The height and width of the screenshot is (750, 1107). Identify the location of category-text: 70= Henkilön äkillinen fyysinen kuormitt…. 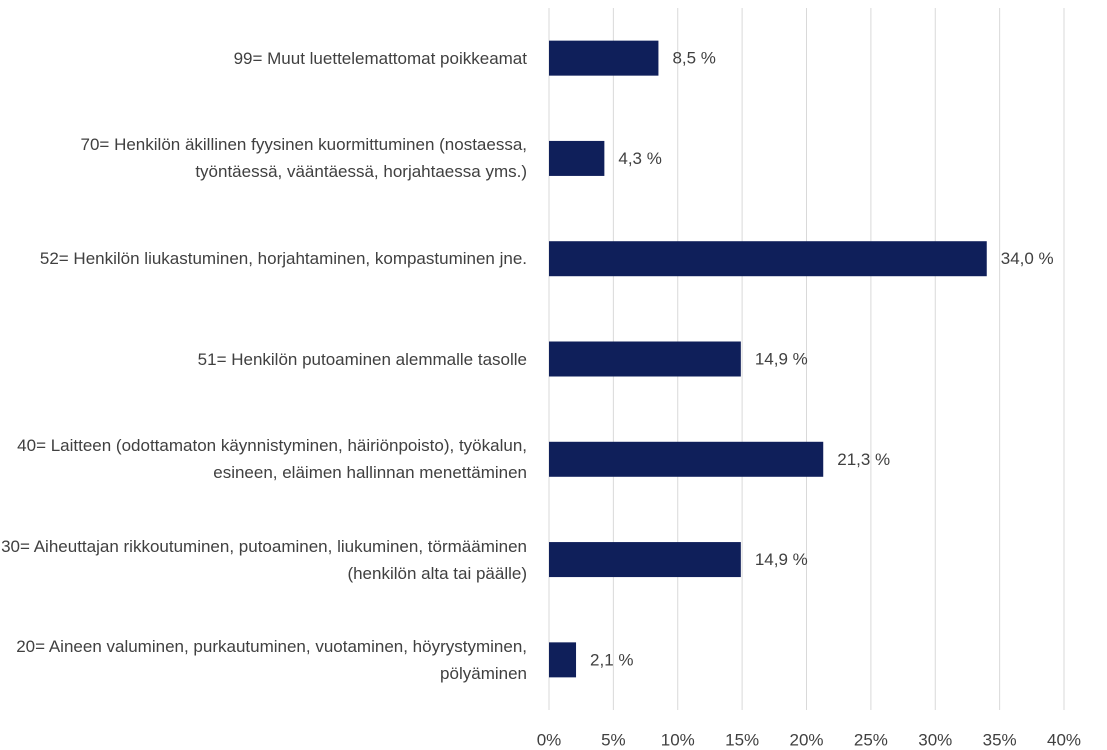
(303, 158).